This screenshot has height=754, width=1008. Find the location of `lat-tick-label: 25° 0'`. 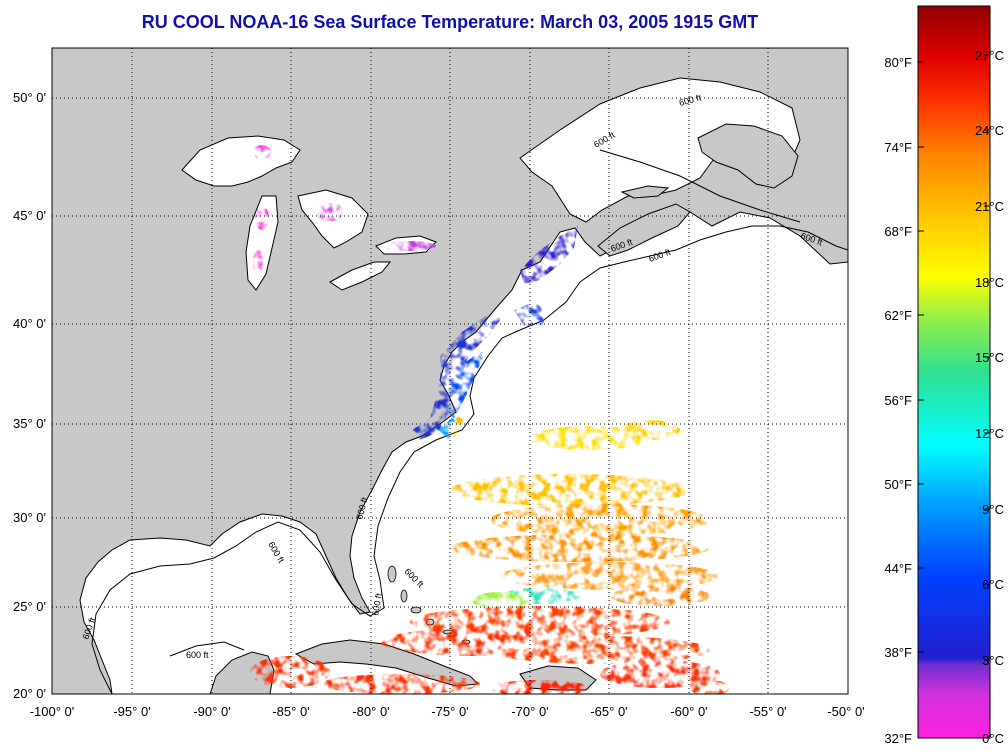

lat-tick-label: 25° 0' is located at coordinates (29, 606).